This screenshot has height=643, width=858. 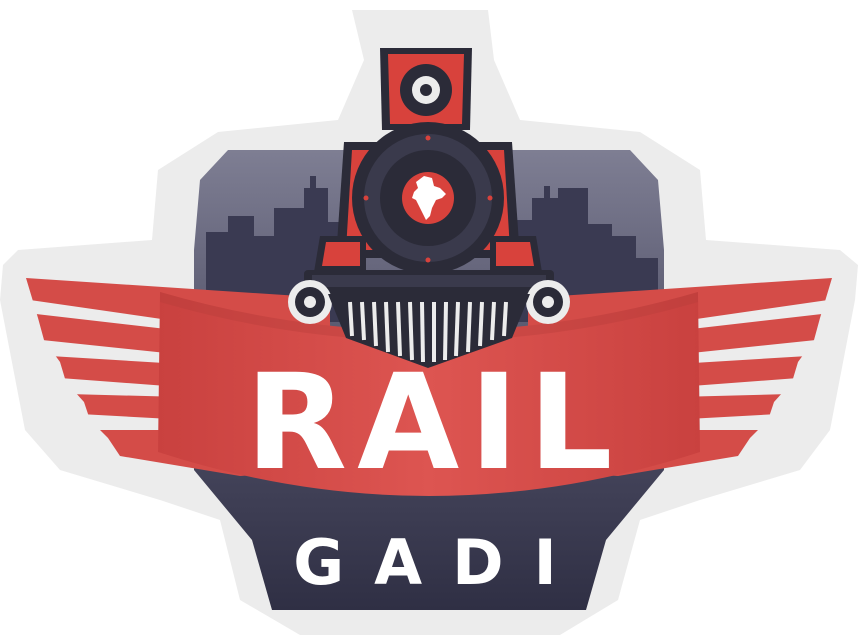 I want to click on logo-title: RAIL, so click(x=433, y=423).